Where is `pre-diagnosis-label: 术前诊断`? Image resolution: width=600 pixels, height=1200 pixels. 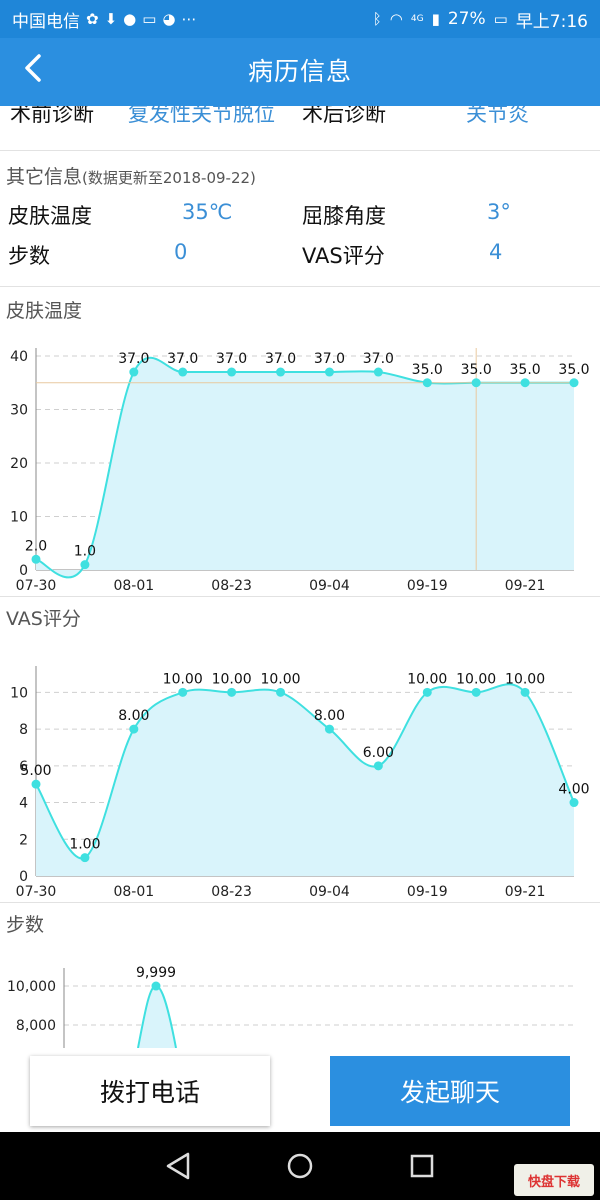
pre-diagnosis-label: 术前诊断 is located at coordinates (52, 116).